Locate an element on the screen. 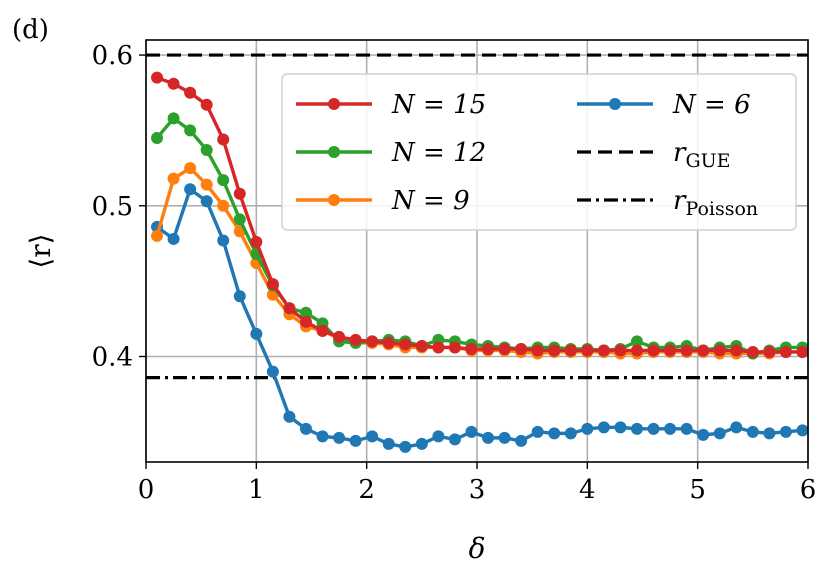  legend-label: N = 6 is located at coordinates (711, 105).